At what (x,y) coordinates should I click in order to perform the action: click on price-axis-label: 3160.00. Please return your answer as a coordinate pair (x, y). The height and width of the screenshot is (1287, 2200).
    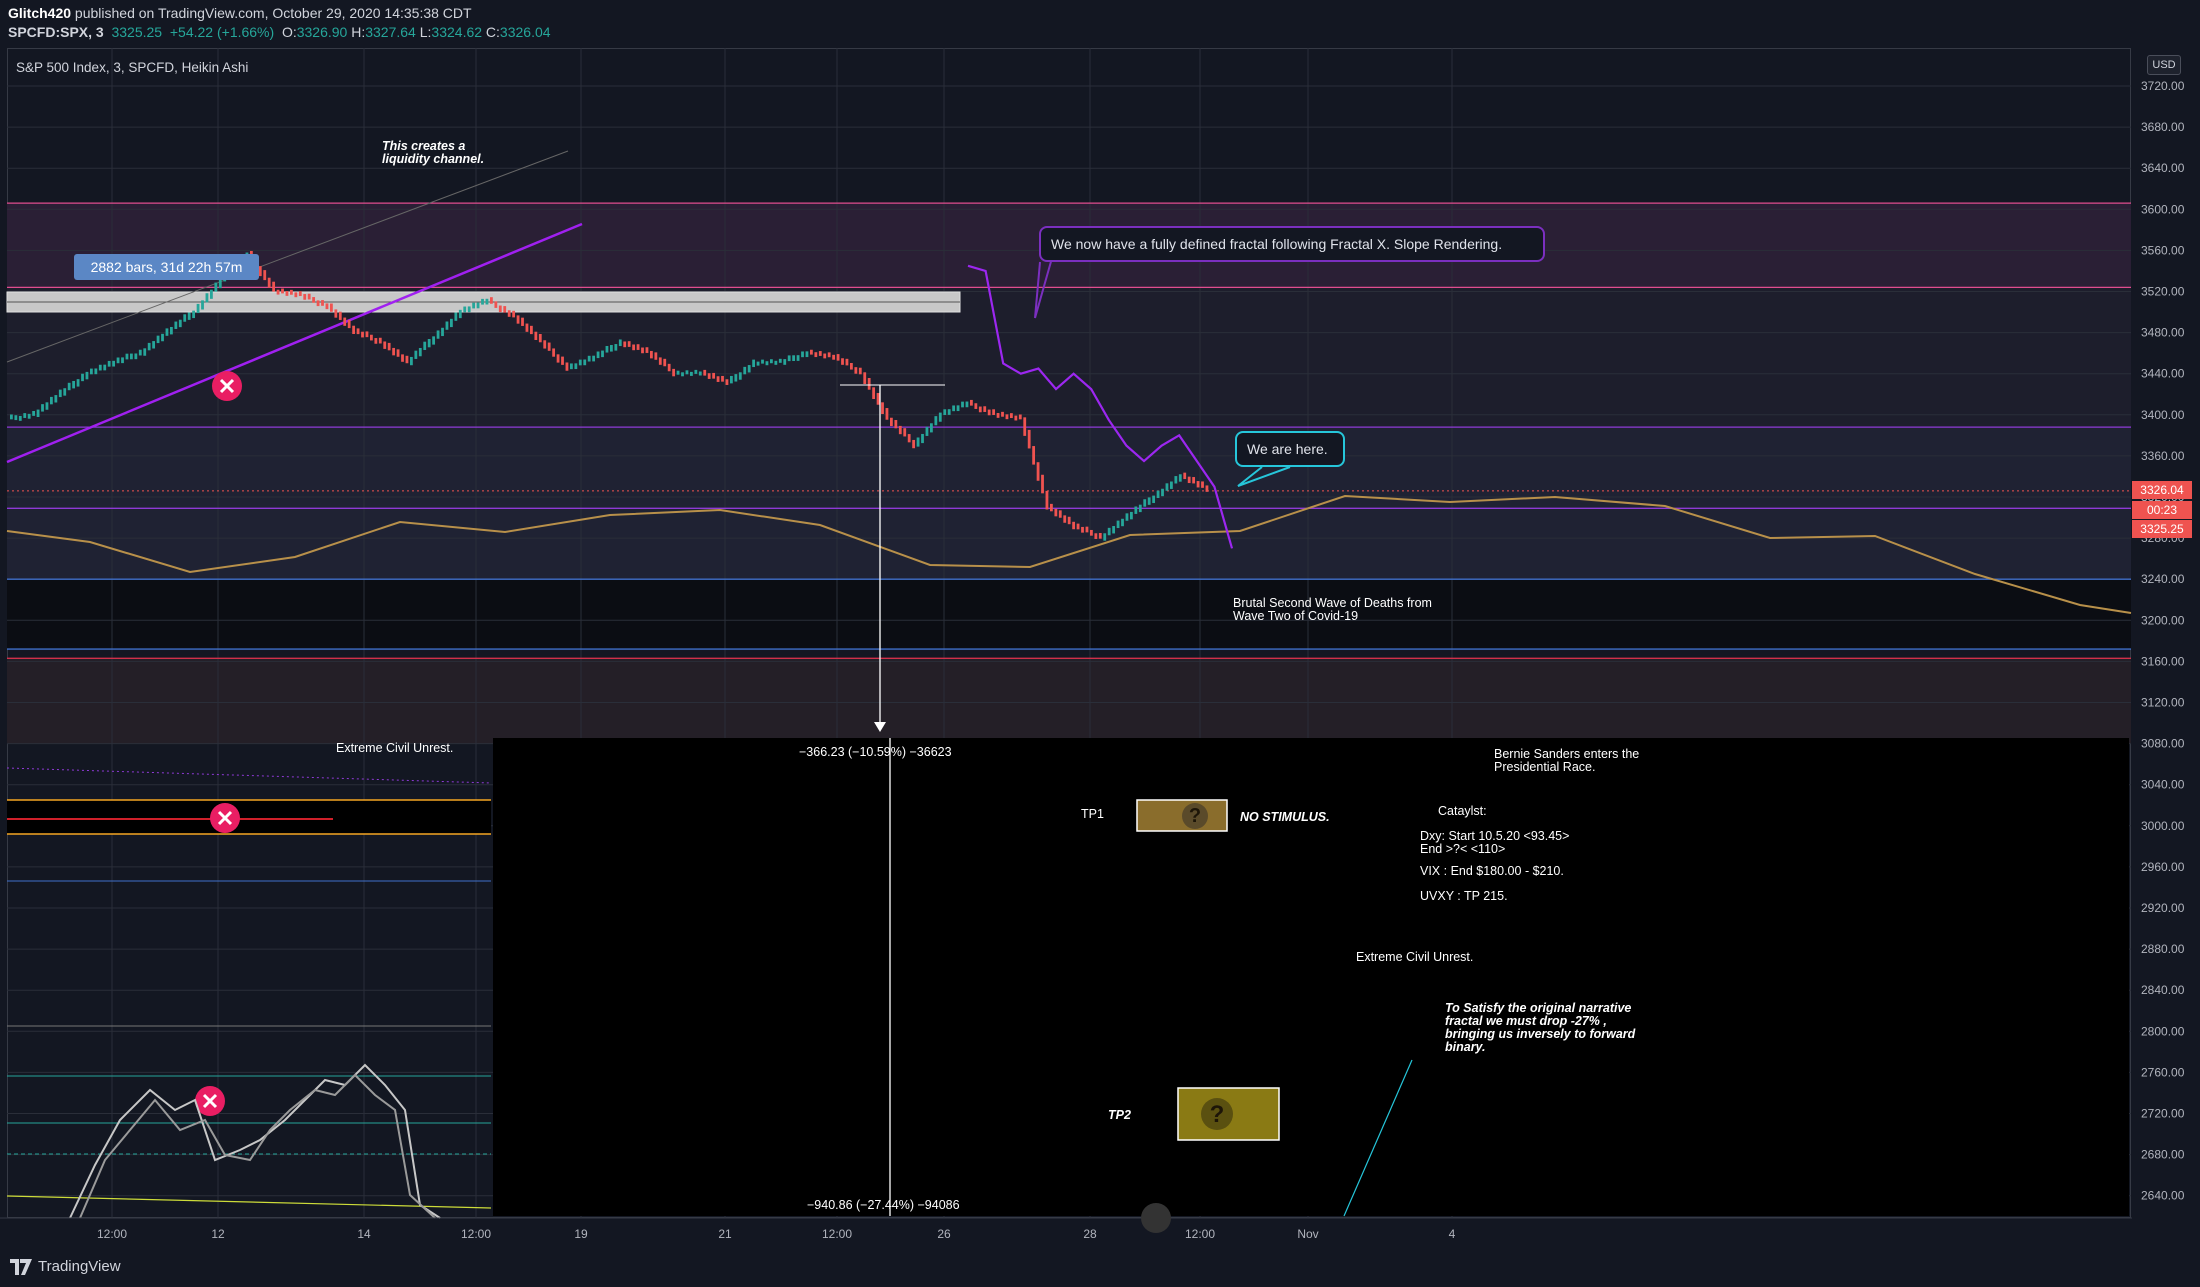
    Looking at the image, I should click on (2163, 661).